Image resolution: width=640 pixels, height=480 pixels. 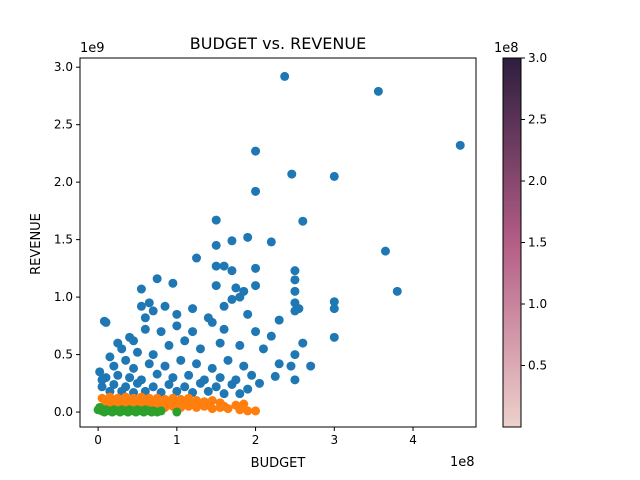 I want to click on x-axis-label: BUDGET, so click(x=278, y=463).